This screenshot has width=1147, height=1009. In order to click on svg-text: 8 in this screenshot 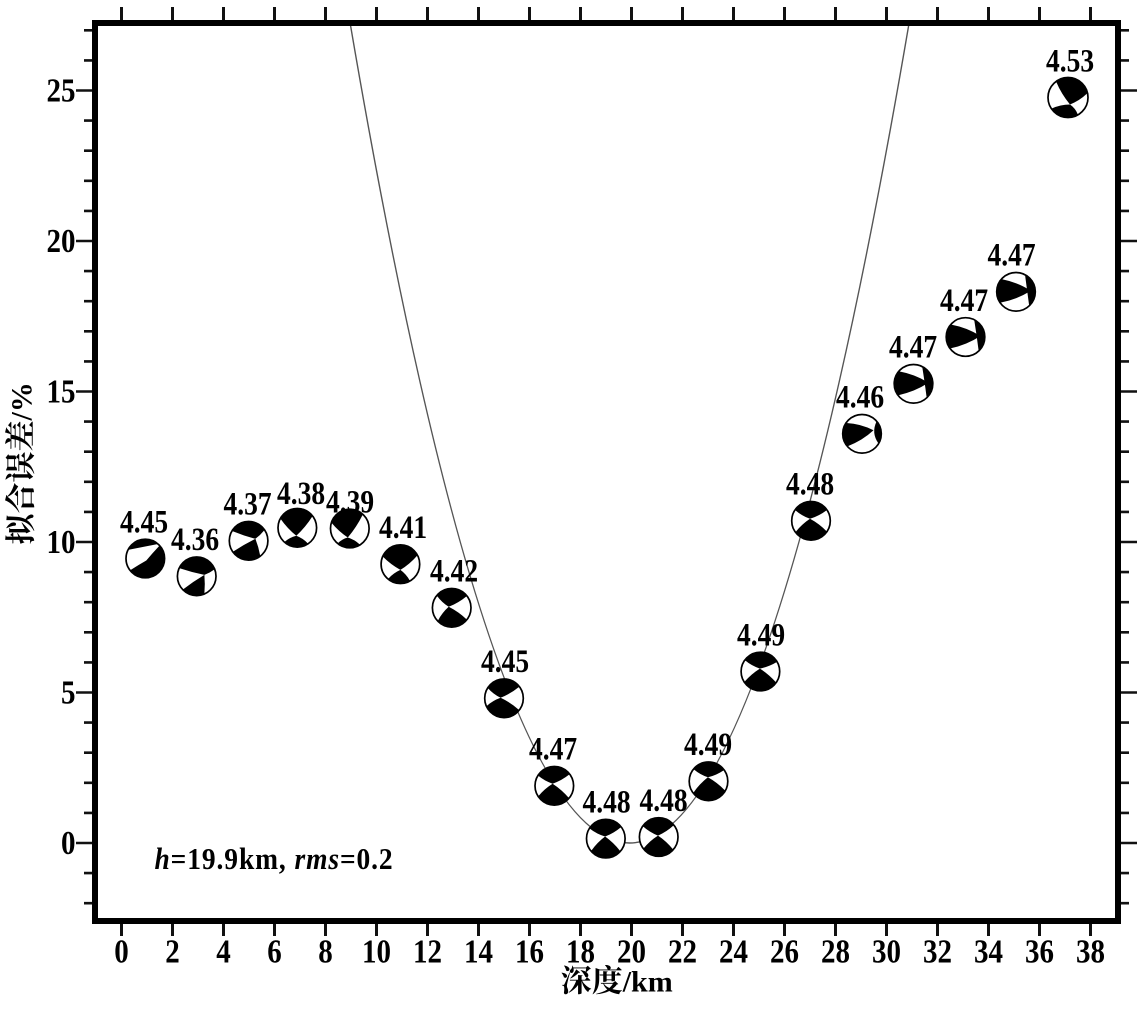, I will do `click(325, 951)`.